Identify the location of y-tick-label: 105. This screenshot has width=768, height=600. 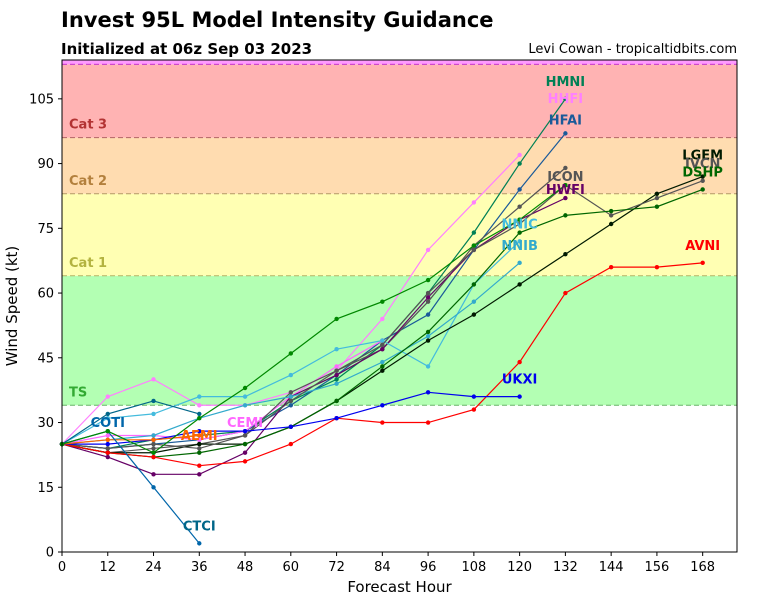
(41, 99).